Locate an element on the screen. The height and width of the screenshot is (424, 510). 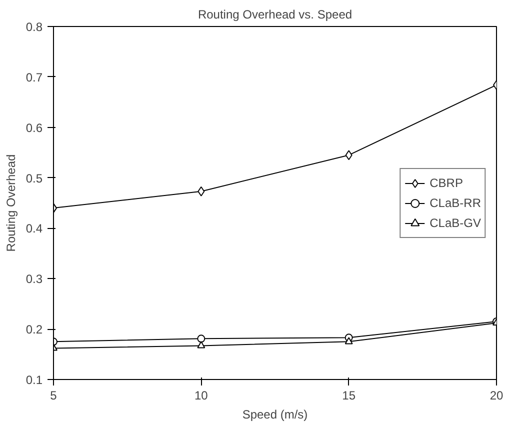
y-tick-label: 0.8 is located at coordinates (34, 27).